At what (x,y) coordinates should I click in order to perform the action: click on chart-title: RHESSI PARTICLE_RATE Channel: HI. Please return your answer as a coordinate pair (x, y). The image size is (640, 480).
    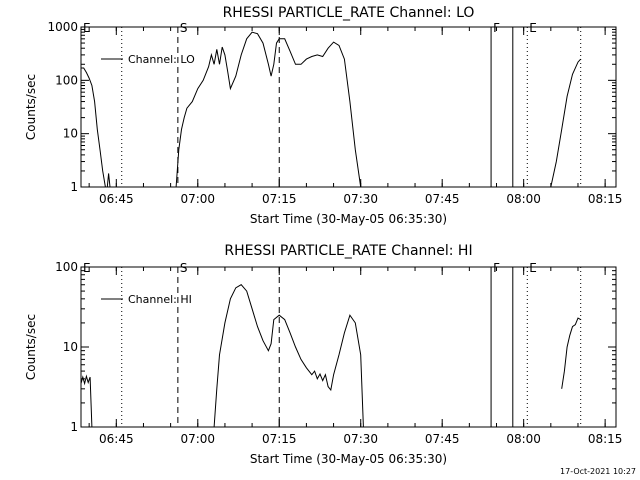
    Looking at the image, I should click on (348, 251).